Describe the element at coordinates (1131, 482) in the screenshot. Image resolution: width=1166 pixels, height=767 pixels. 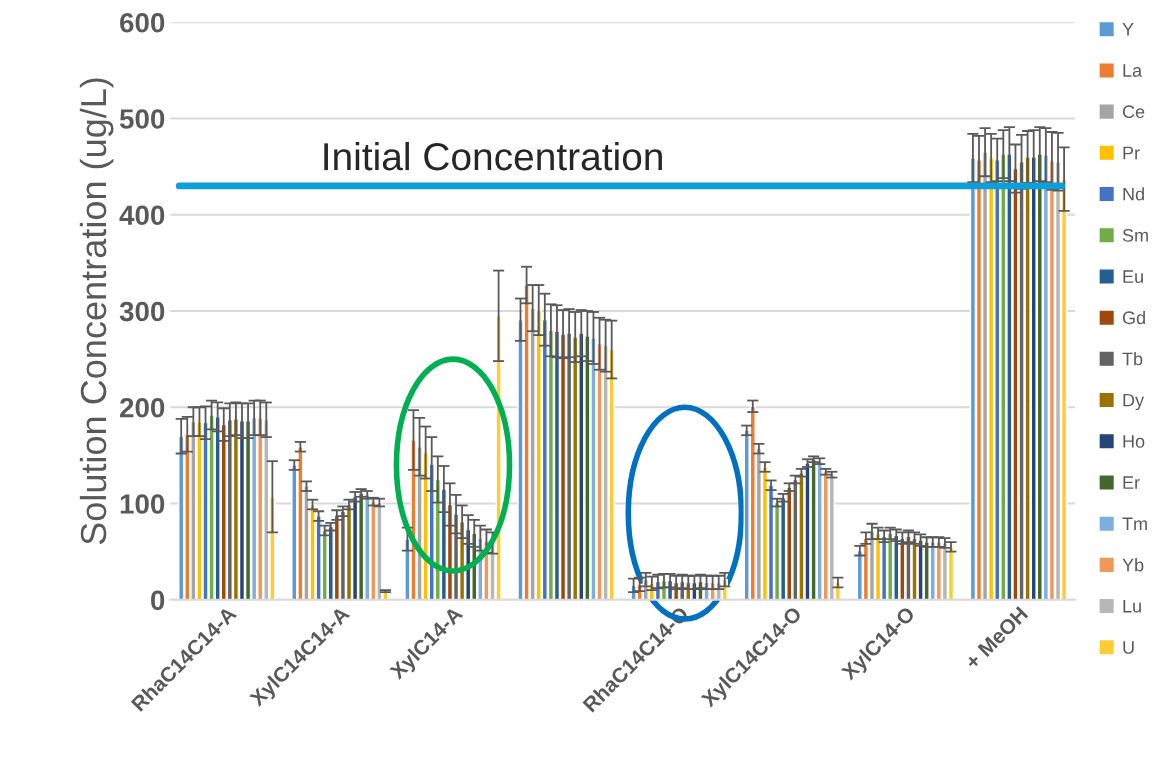
I see `legend-label: Er` at that location.